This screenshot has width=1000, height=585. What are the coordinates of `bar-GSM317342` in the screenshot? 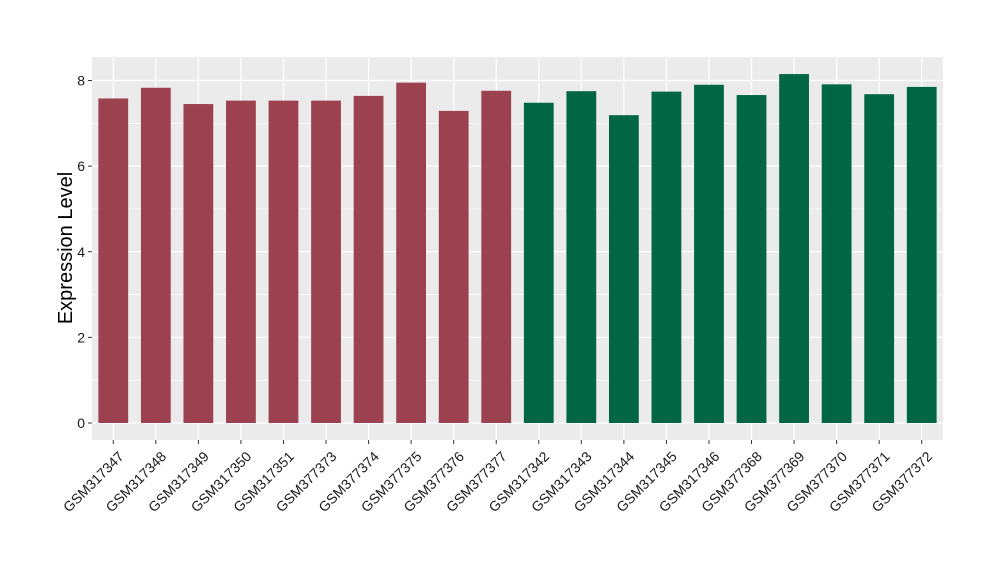 It's located at (538, 262).